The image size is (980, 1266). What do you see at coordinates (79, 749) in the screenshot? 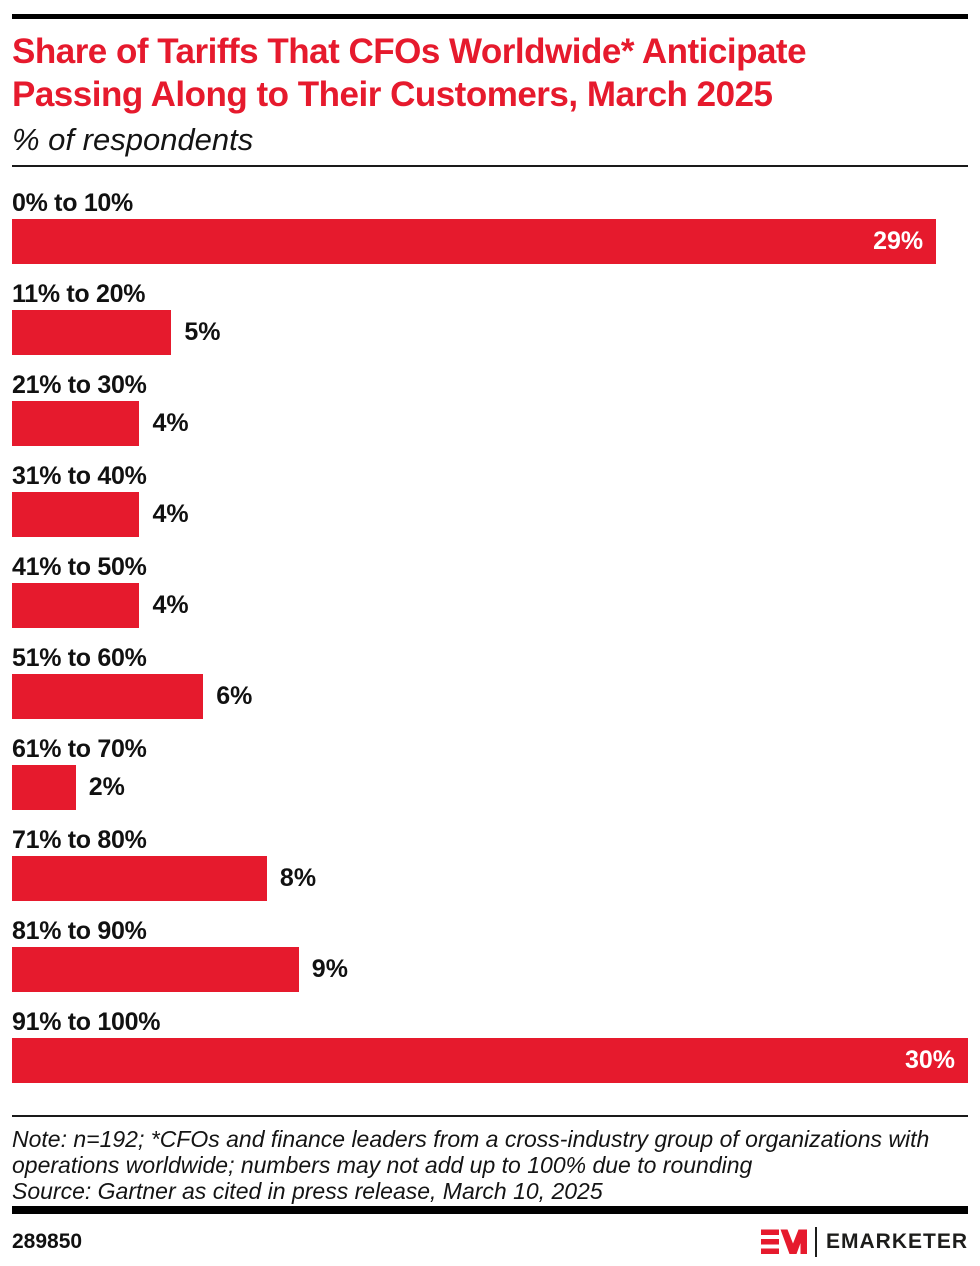
I see `category-label: 61% to 70%` at bounding box center [79, 749].